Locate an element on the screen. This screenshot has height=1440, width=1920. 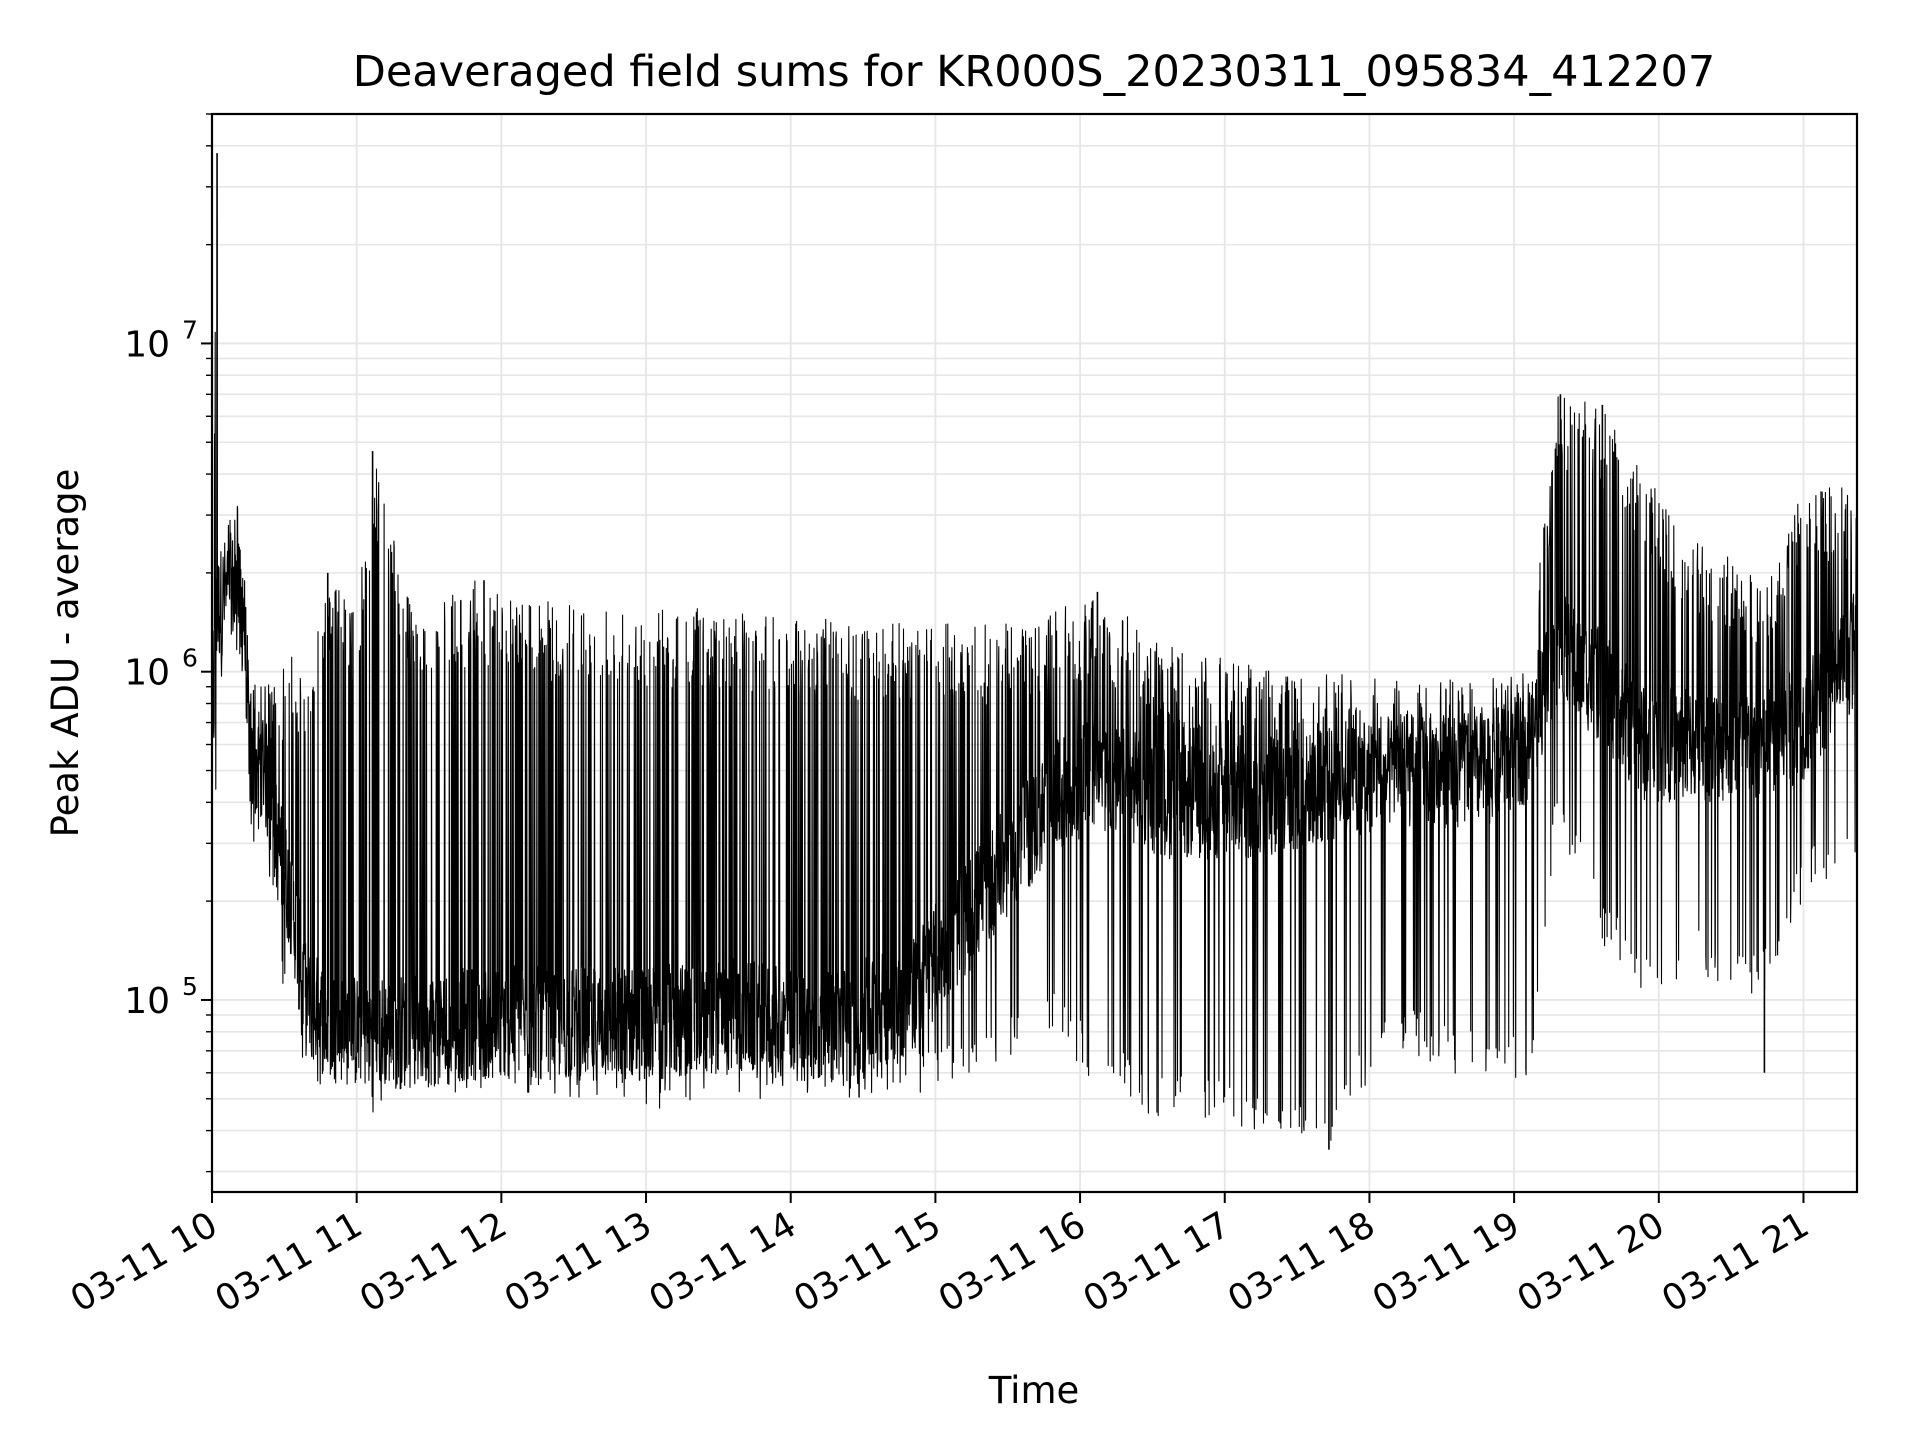
y-tick-exponent: 6 is located at coordinates (190, 658).